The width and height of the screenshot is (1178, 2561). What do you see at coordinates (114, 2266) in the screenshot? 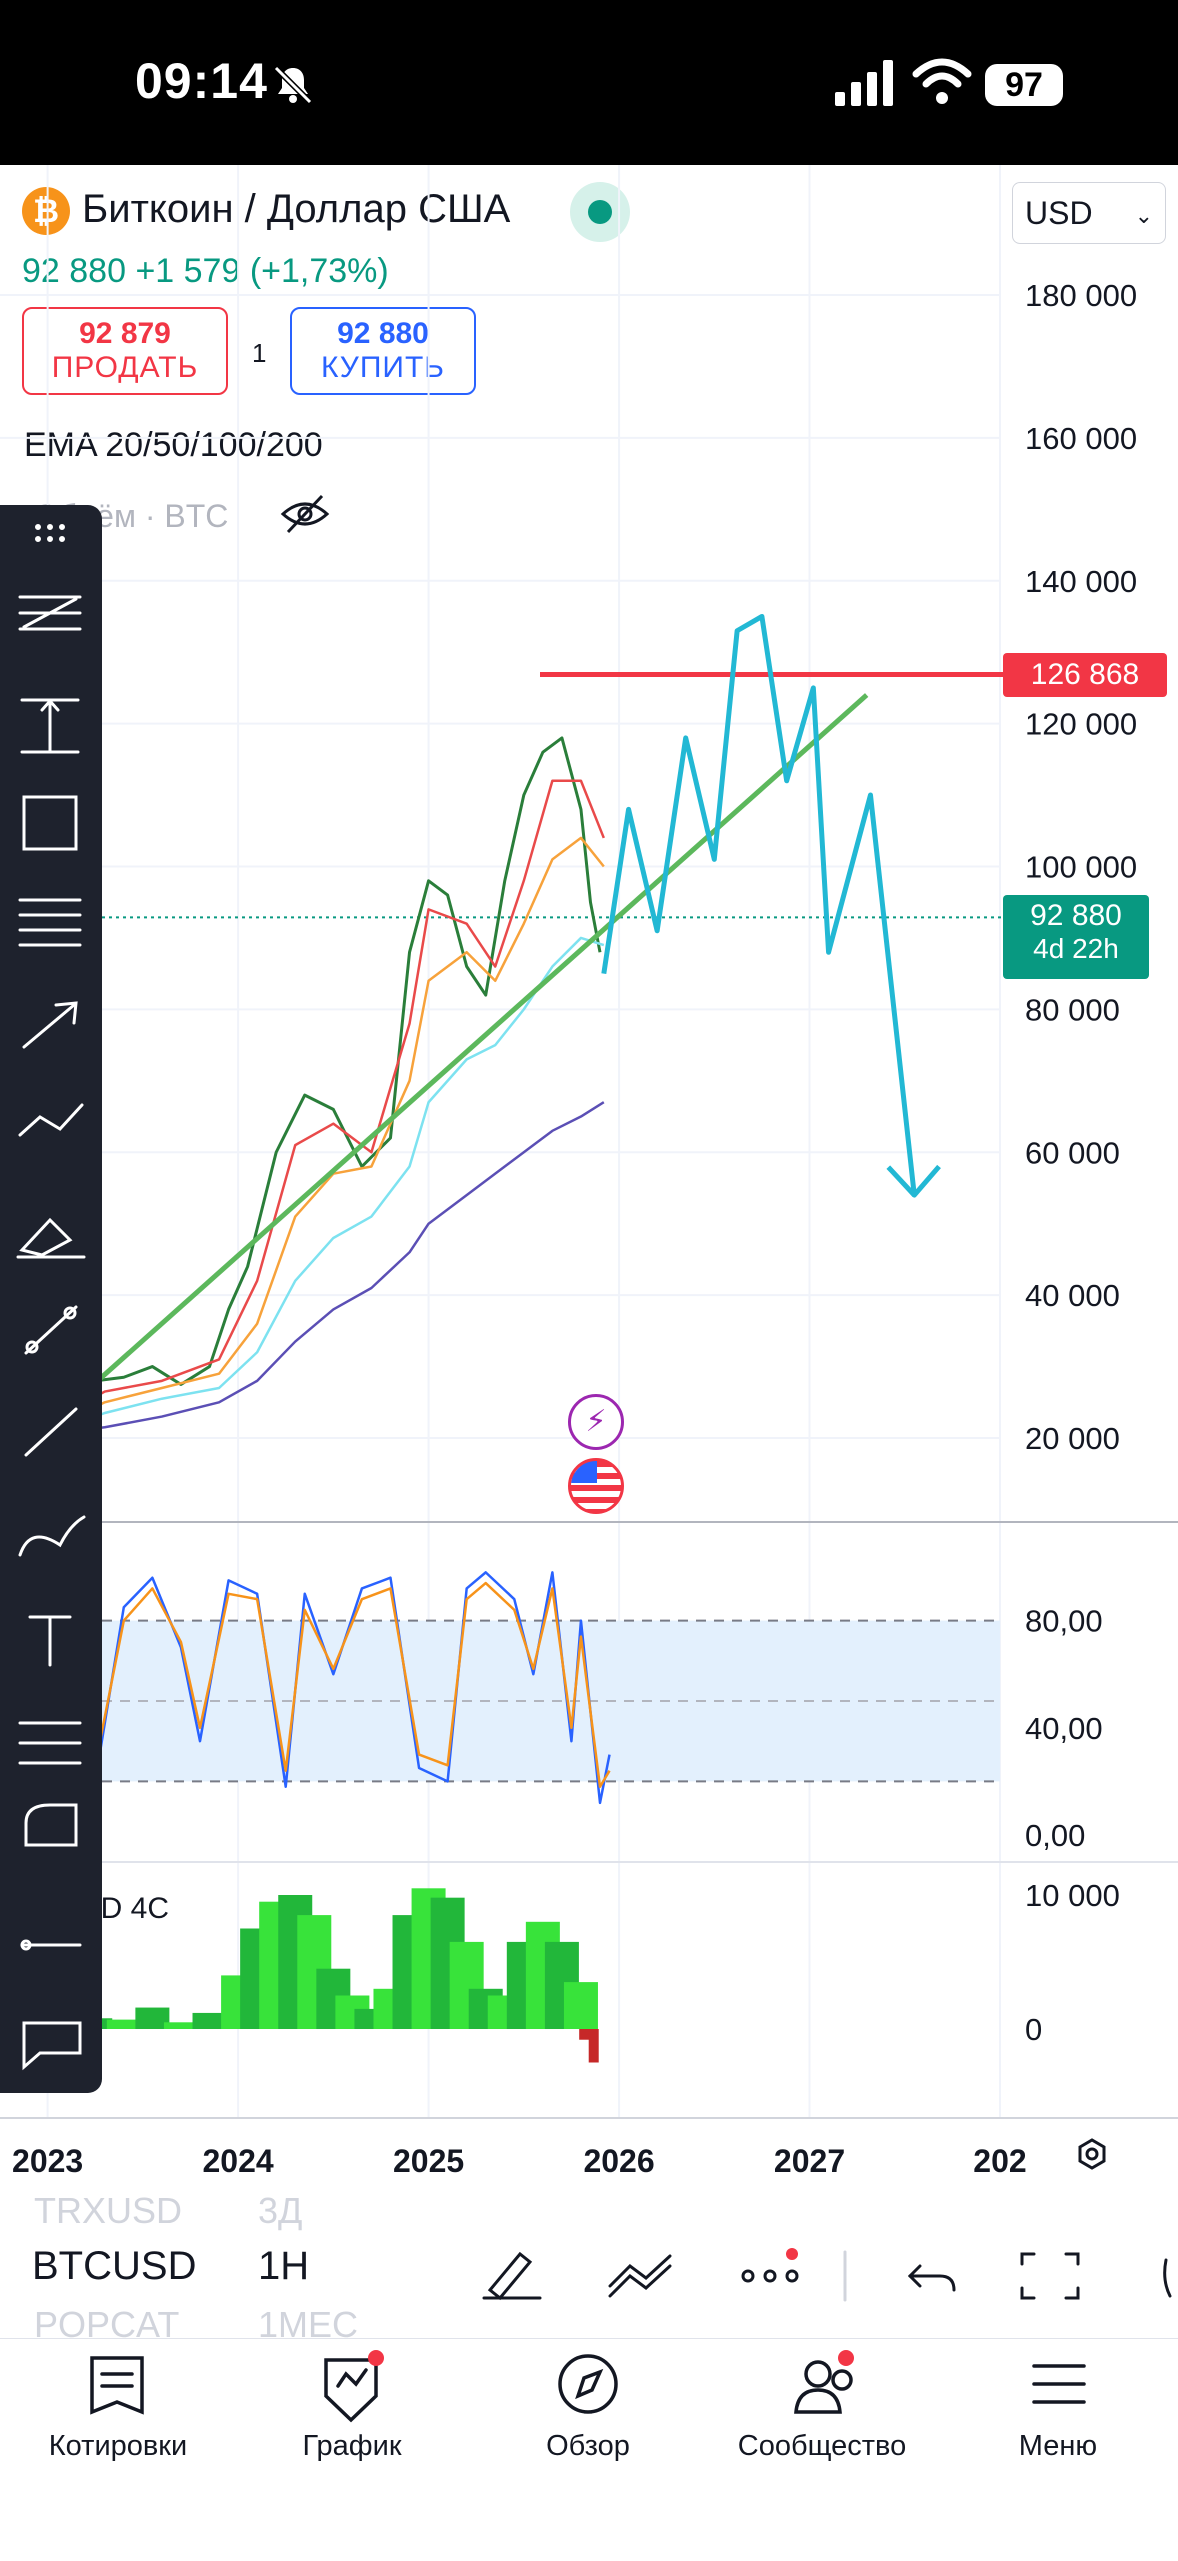
I see `symbol-selector: BTCUSD` at bounding box center [114, 2266].